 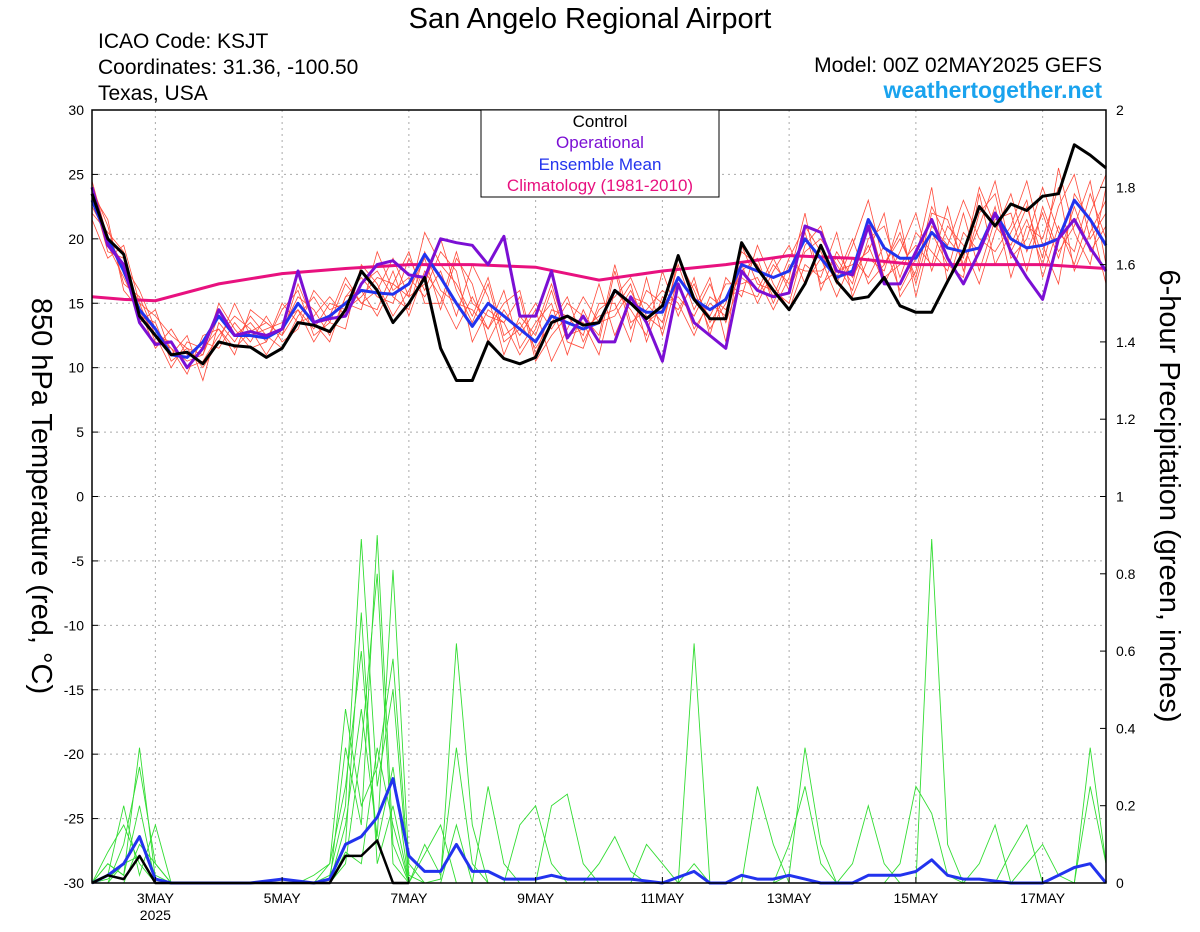 I want to click on left-tick-label: 30, so click(x=76, y=110).